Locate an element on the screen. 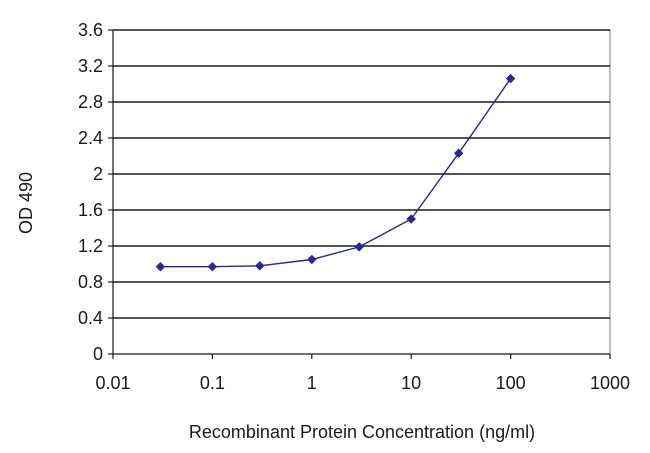  x-tick-label-2: 1 is located at coordinates (312, 383).